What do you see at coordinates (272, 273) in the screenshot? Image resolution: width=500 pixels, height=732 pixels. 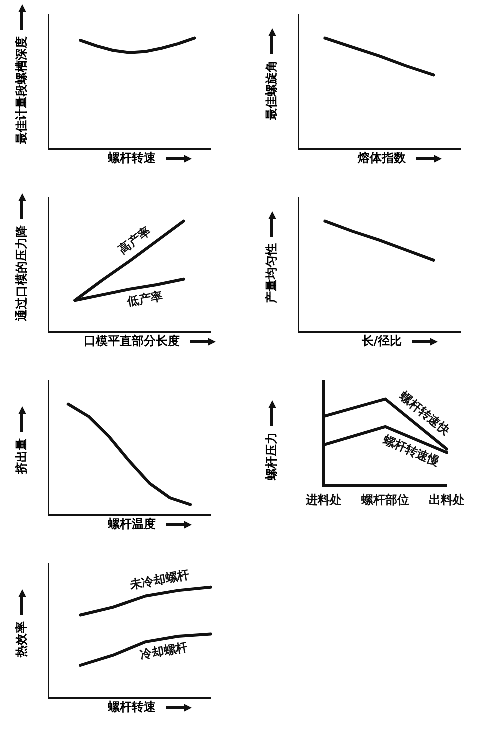 I see `y-axis-title: 产量均匀性` at bounding box center [272, 273].